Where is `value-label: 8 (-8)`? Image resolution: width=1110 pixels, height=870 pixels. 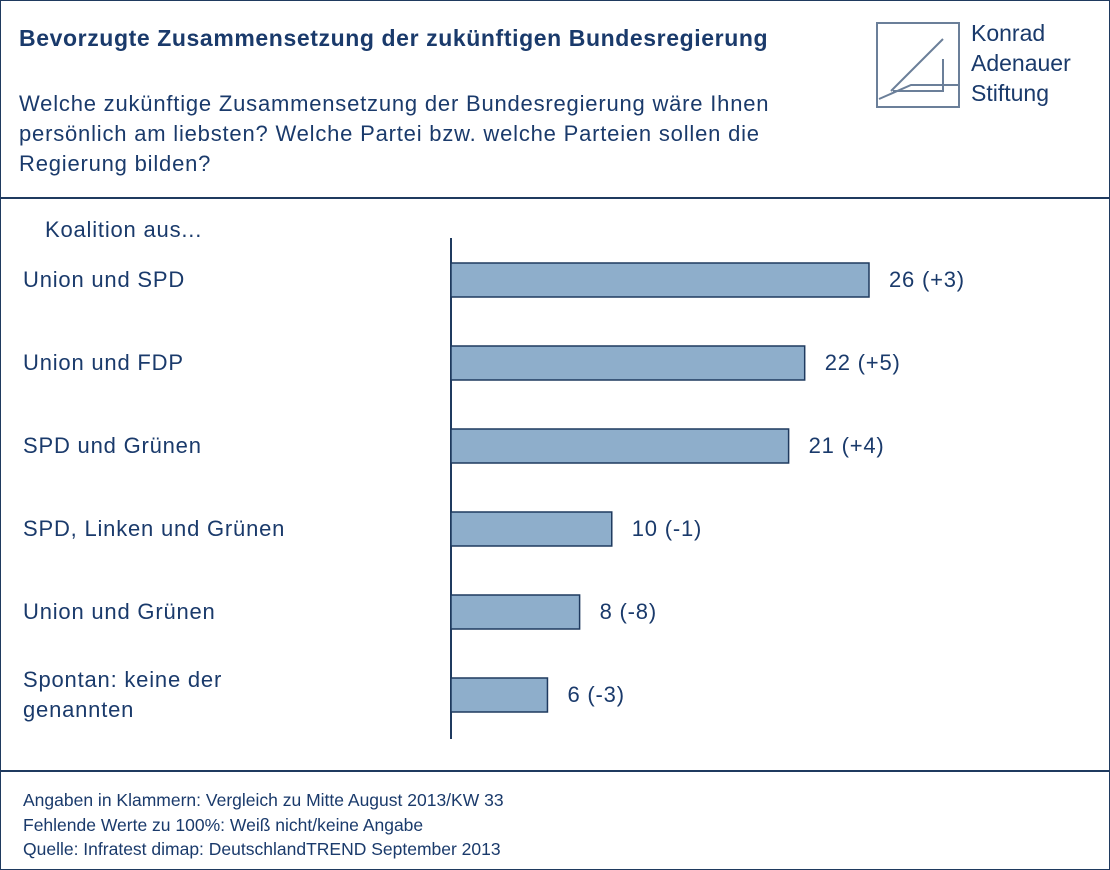 value-label: 8 (-8) is located at coordinates (628, 611).